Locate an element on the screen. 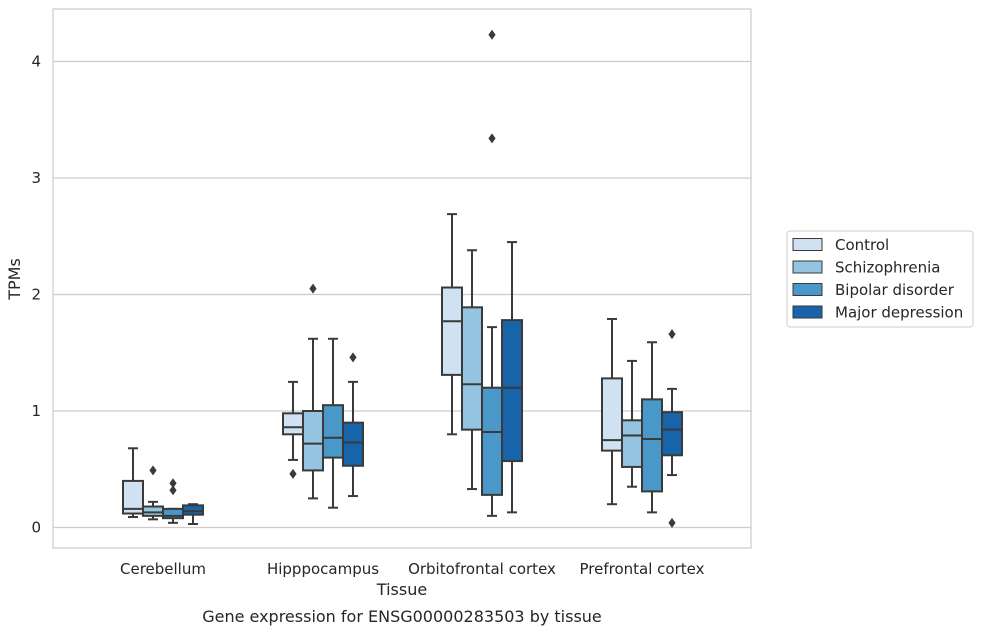 This screenshot has width=983, height=634. y-tick-label: 1 is located at coordinates (36, 411).